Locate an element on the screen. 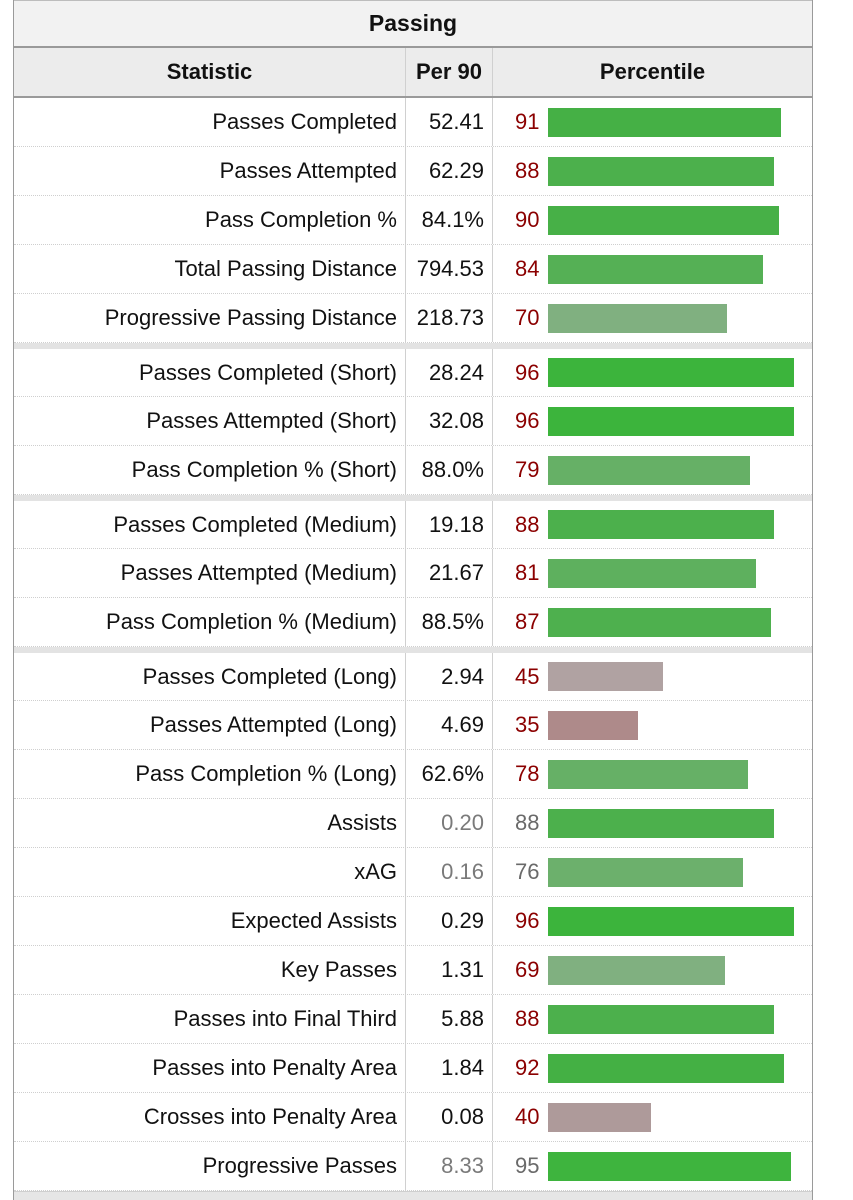  percentile-value: 90 is located at coordinates (527, 219).